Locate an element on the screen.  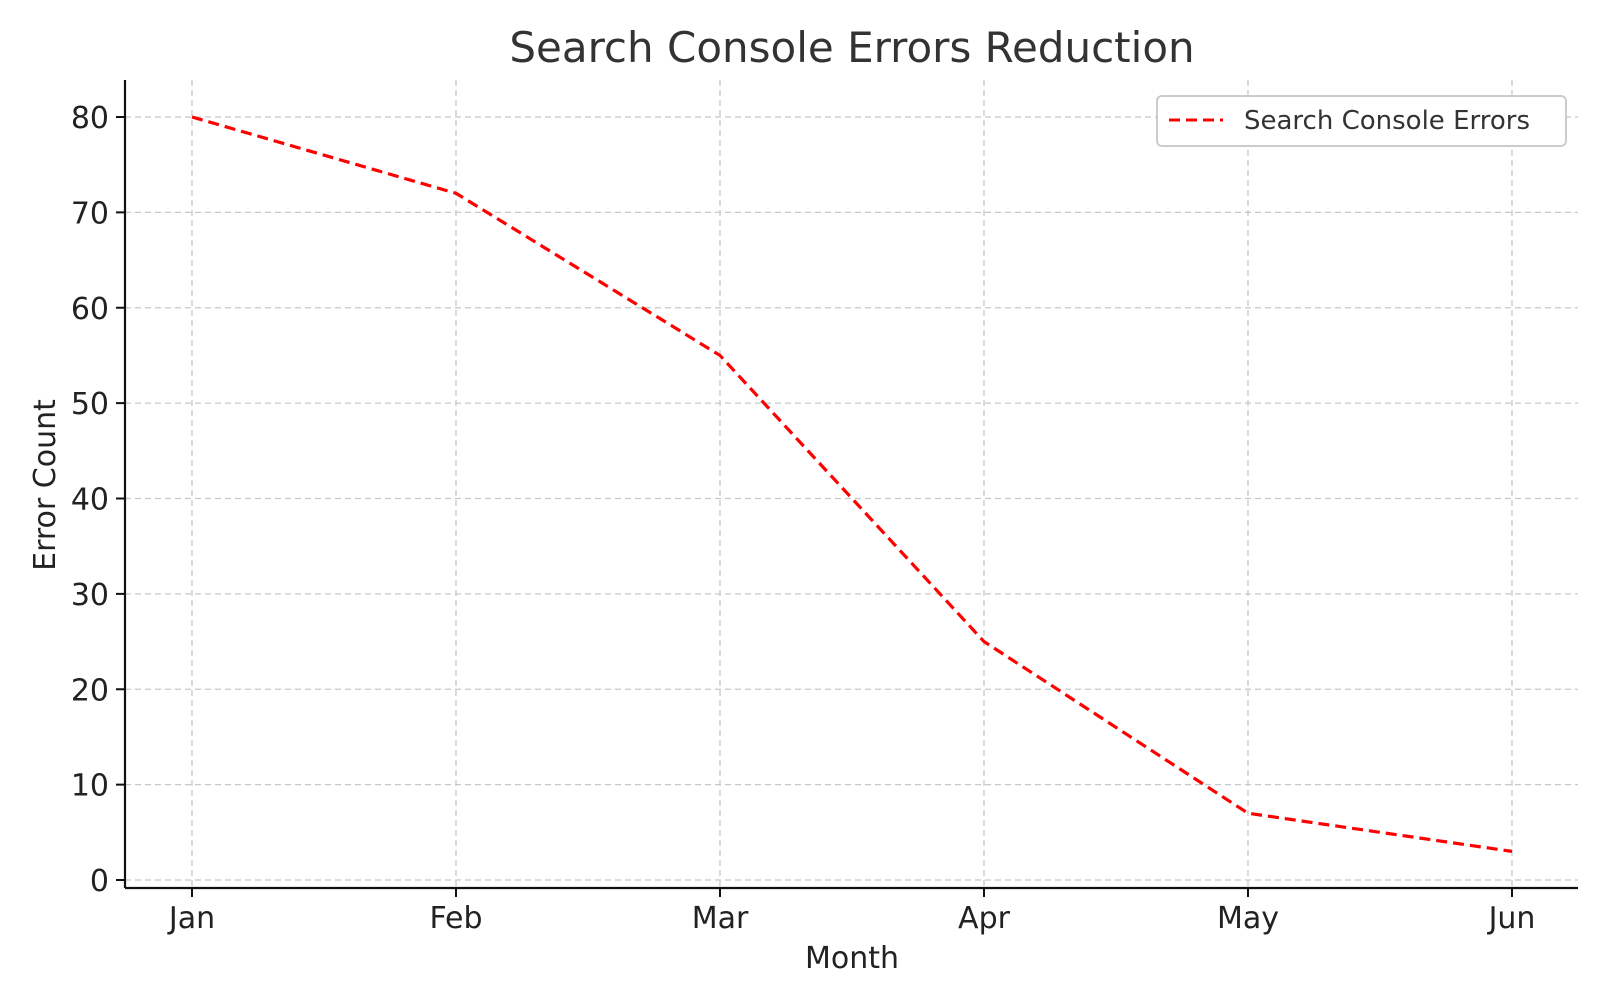
x-tick-label: Jan is located at coordinates (191, 918).